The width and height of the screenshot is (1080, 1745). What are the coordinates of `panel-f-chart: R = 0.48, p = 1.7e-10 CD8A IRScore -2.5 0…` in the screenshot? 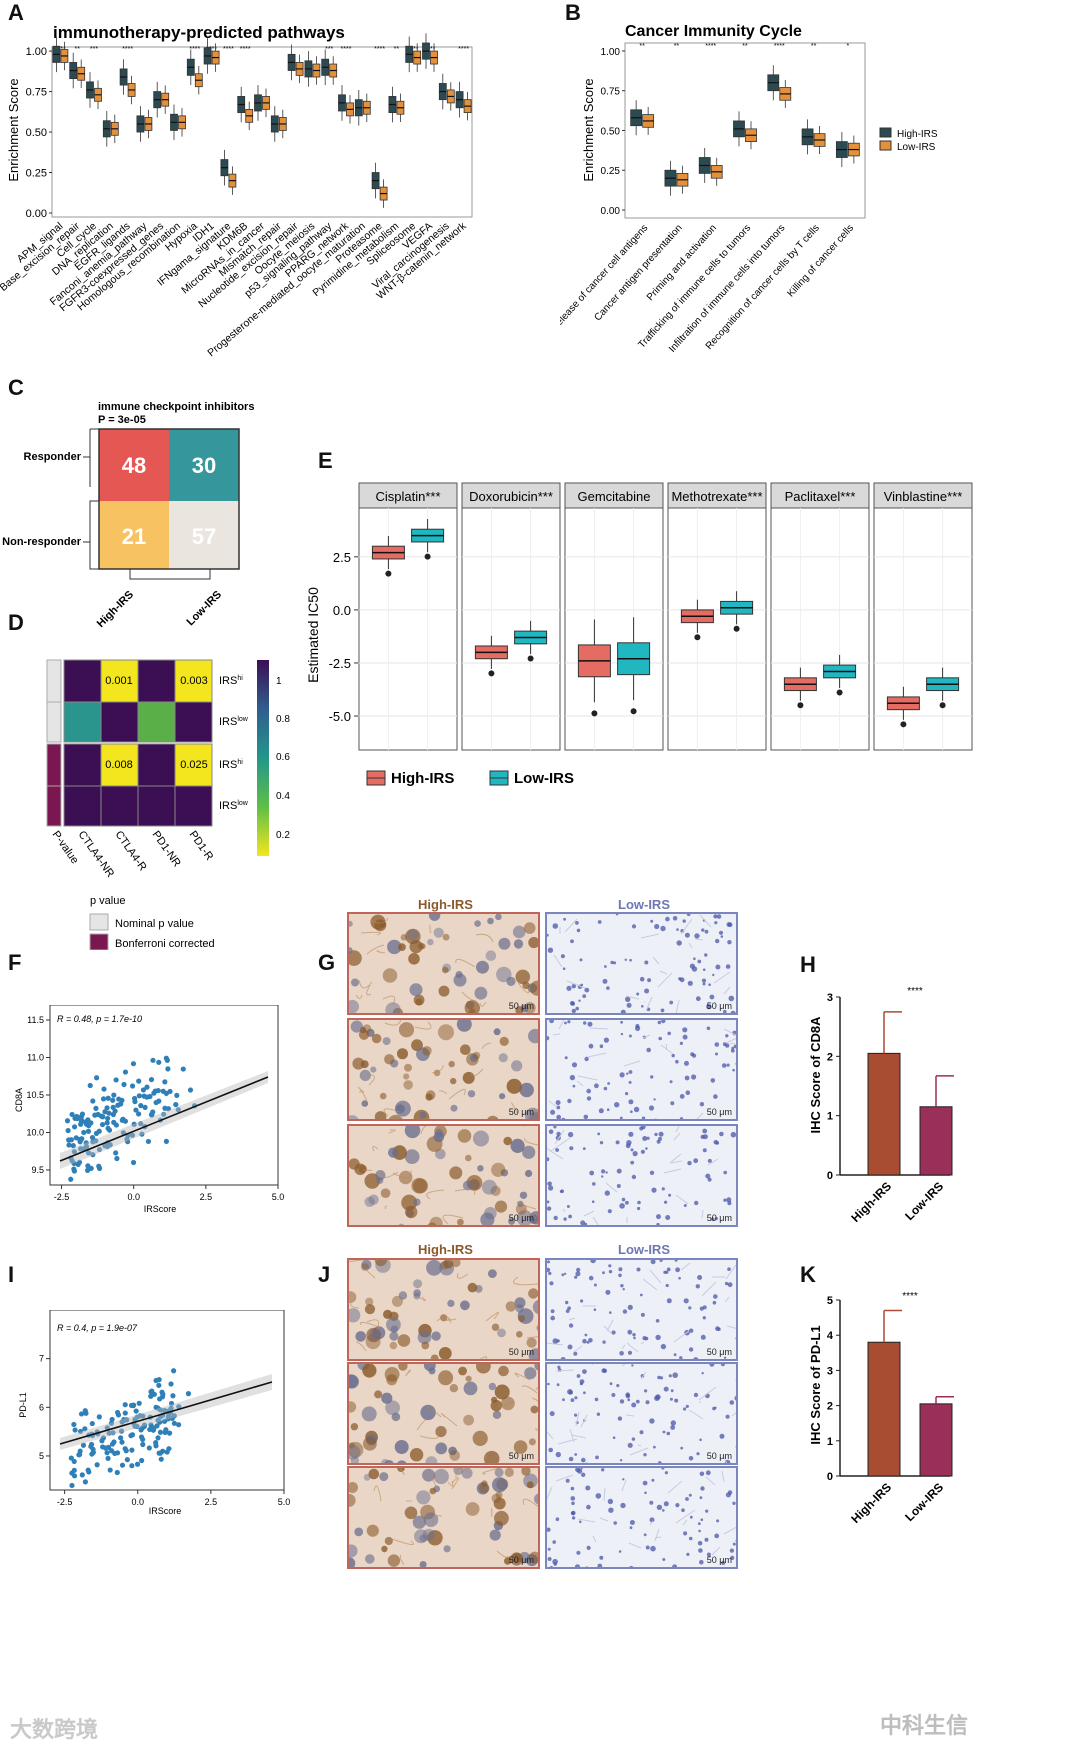 It's located at (149, 1109).